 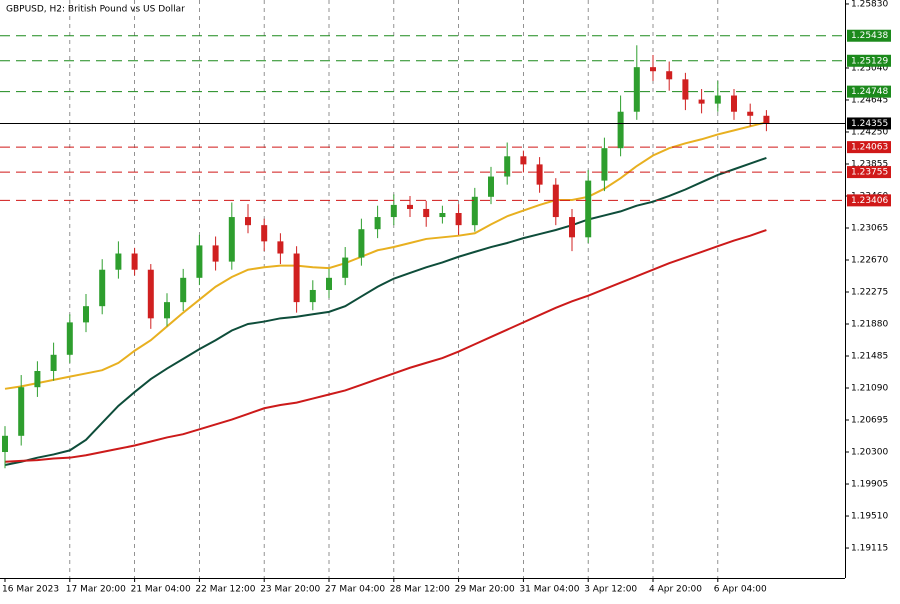 What do you see at coordinates (30, 590) in the screenshot?
I see `x-tick-label: 16 Mar 2023` at bounding box center [30, 590].